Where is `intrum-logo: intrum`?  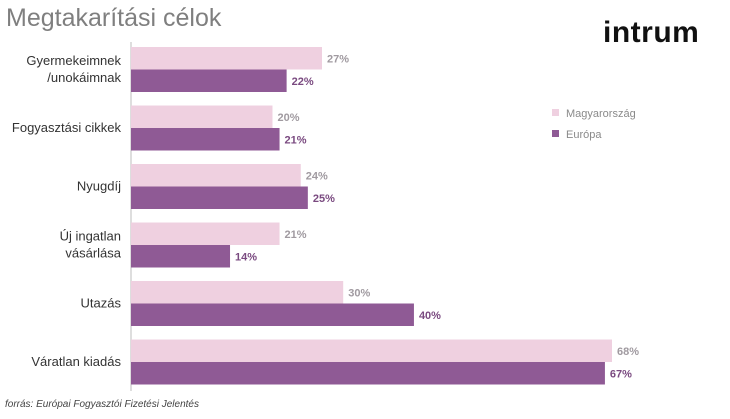 intrum-logo: intrum is located at coordinates (651, 32).